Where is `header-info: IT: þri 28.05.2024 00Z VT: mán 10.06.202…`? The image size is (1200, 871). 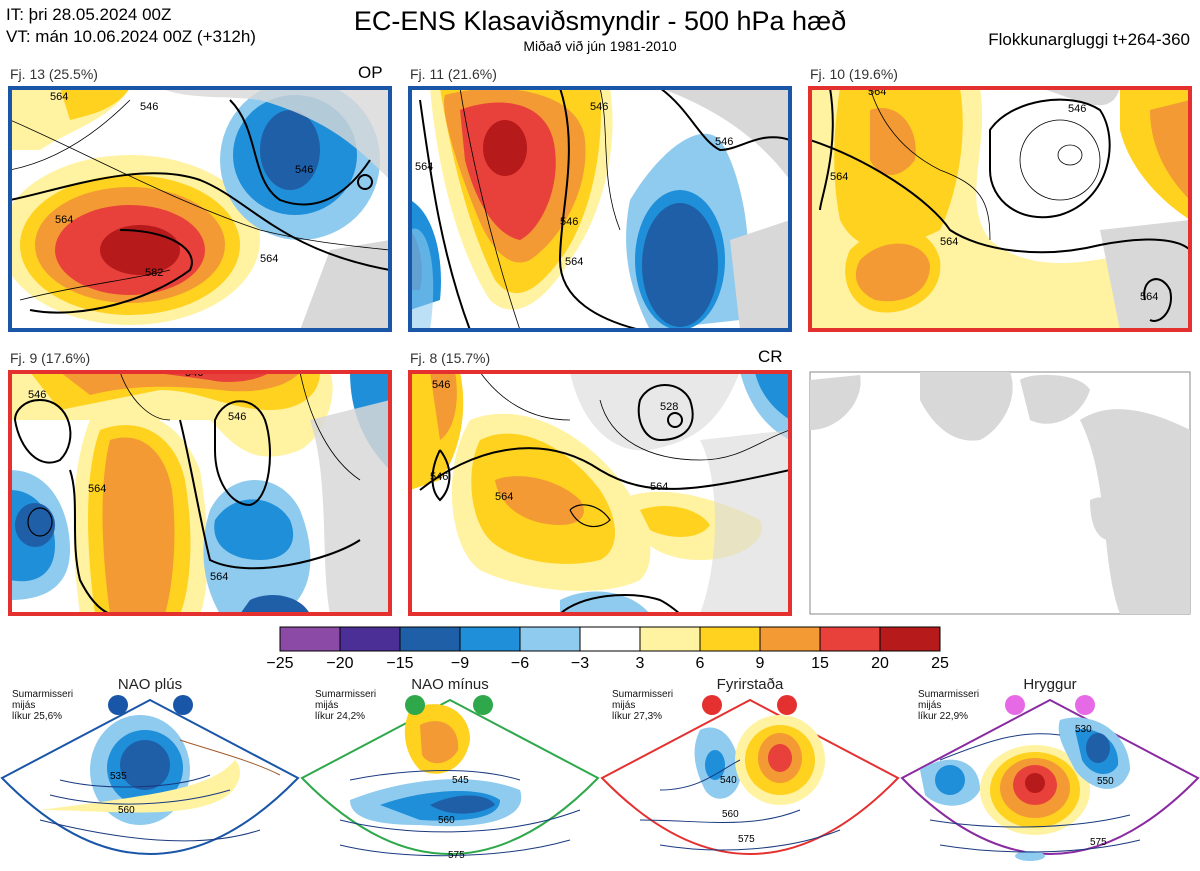 header-info: IT: þri 28.05.2024 00Z VT: mán 10.06.202… is located at coordinates (131, 26).